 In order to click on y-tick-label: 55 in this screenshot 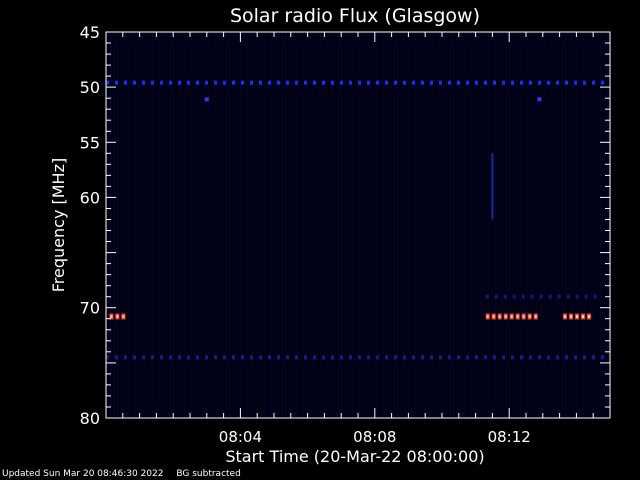, I will do `click(90, 142)`.